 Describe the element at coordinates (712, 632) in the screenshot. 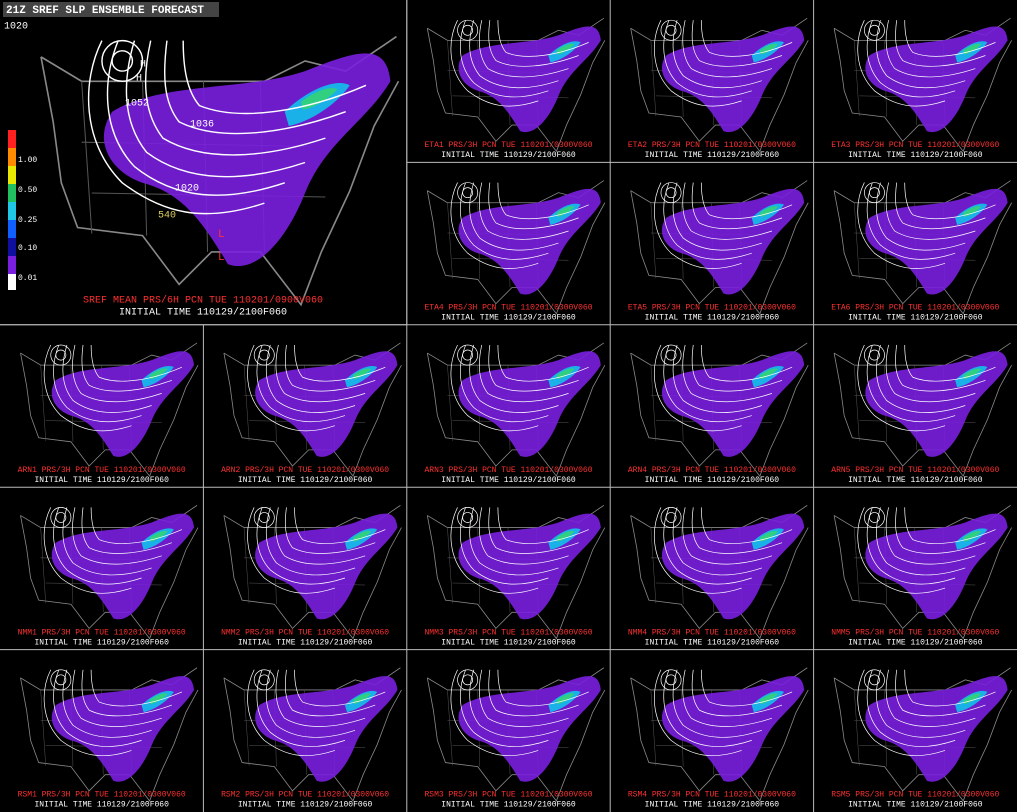

I see `member-caption: NMM4 PRS/3H PCN TUE 110201/0300V060` at that location.